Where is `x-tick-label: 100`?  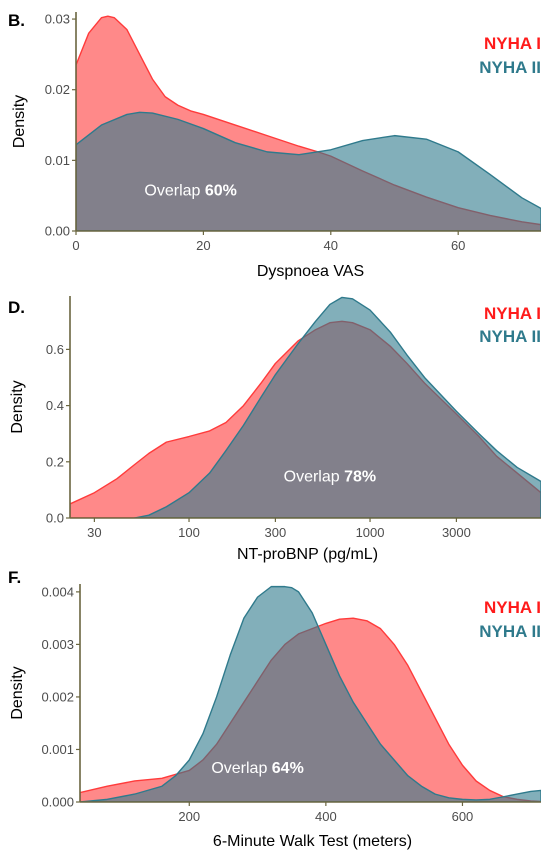
x-tick-label: 100 is located at coordinates (189, 532).